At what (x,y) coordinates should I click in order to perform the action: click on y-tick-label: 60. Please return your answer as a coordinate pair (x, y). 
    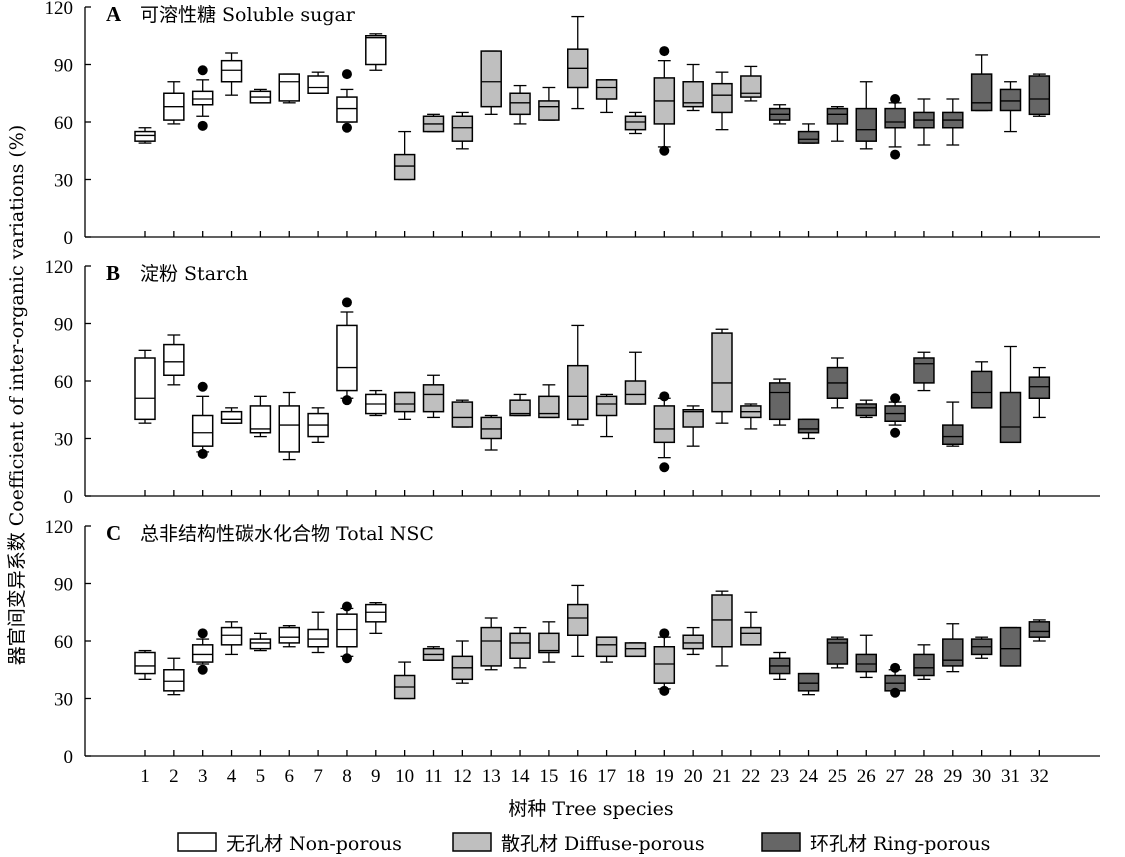
    Looking at the image, I should click on (63, 123).